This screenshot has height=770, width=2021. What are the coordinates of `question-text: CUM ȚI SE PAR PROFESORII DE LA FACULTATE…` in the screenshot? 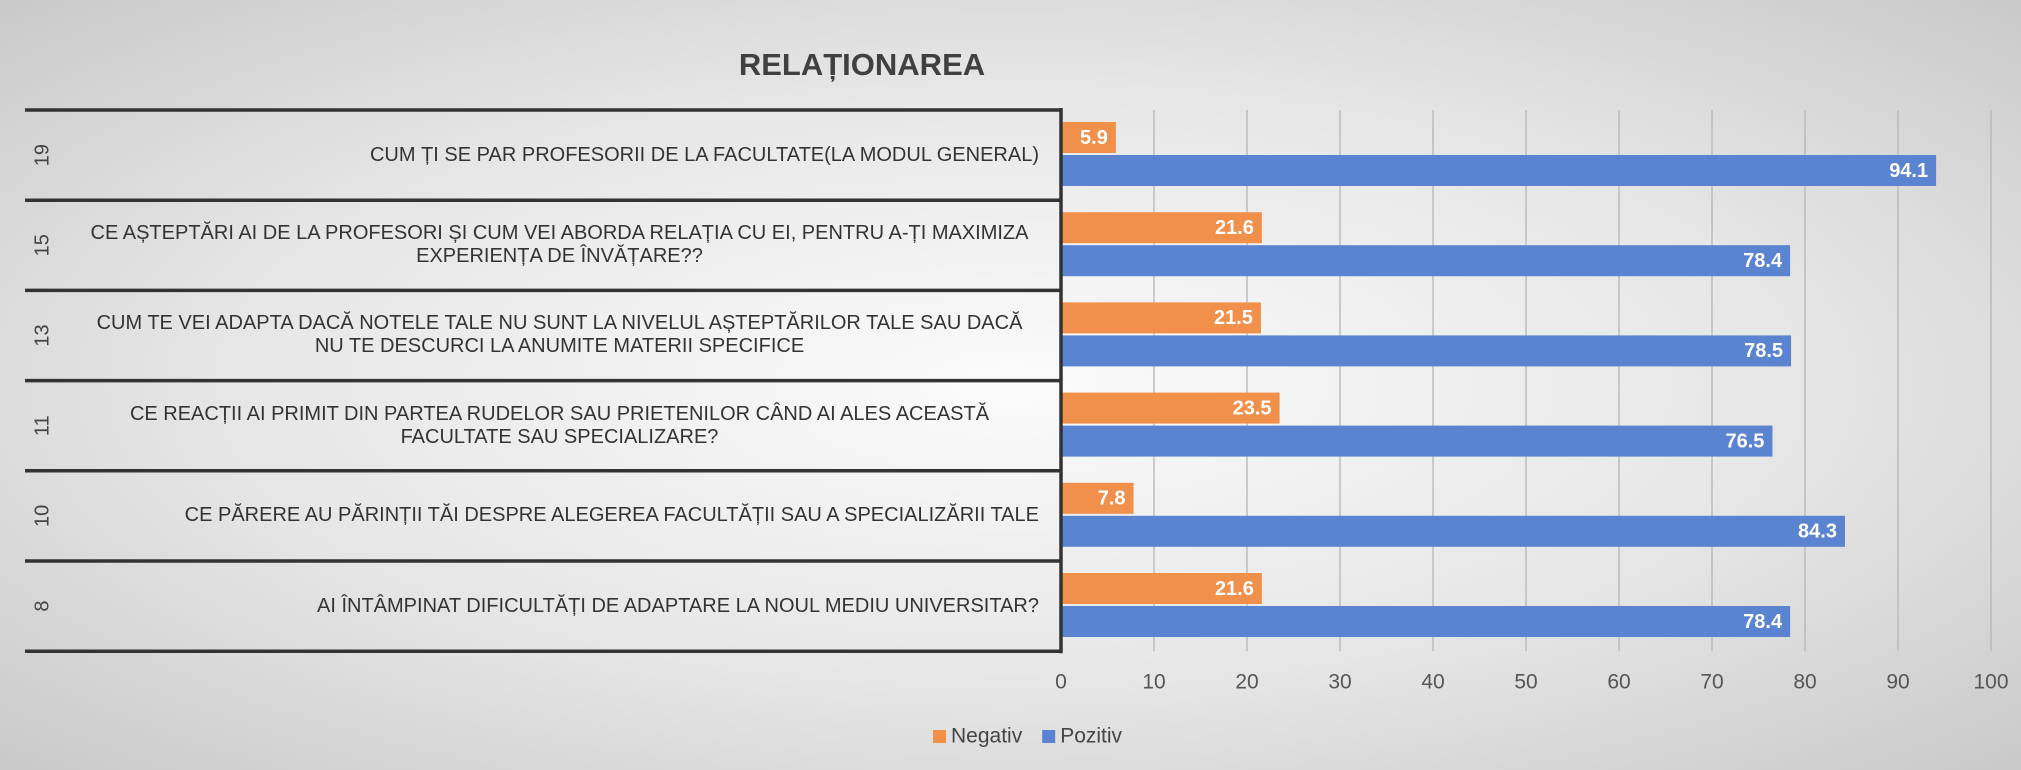 It's located at (704, 154).